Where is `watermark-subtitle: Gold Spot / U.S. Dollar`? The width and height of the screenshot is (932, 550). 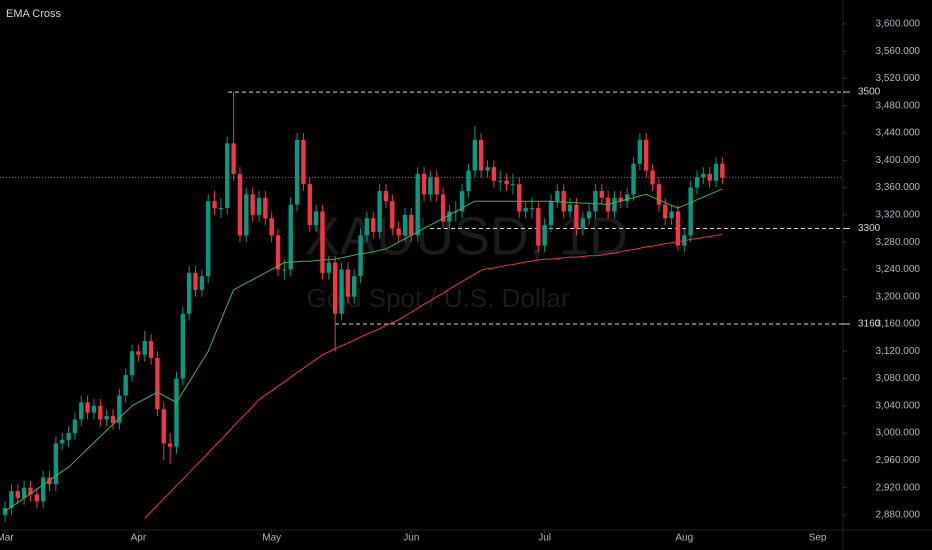 watermark-subtitle: Gold Spot / U.S. Dollar is located at coordinates (438, 298).